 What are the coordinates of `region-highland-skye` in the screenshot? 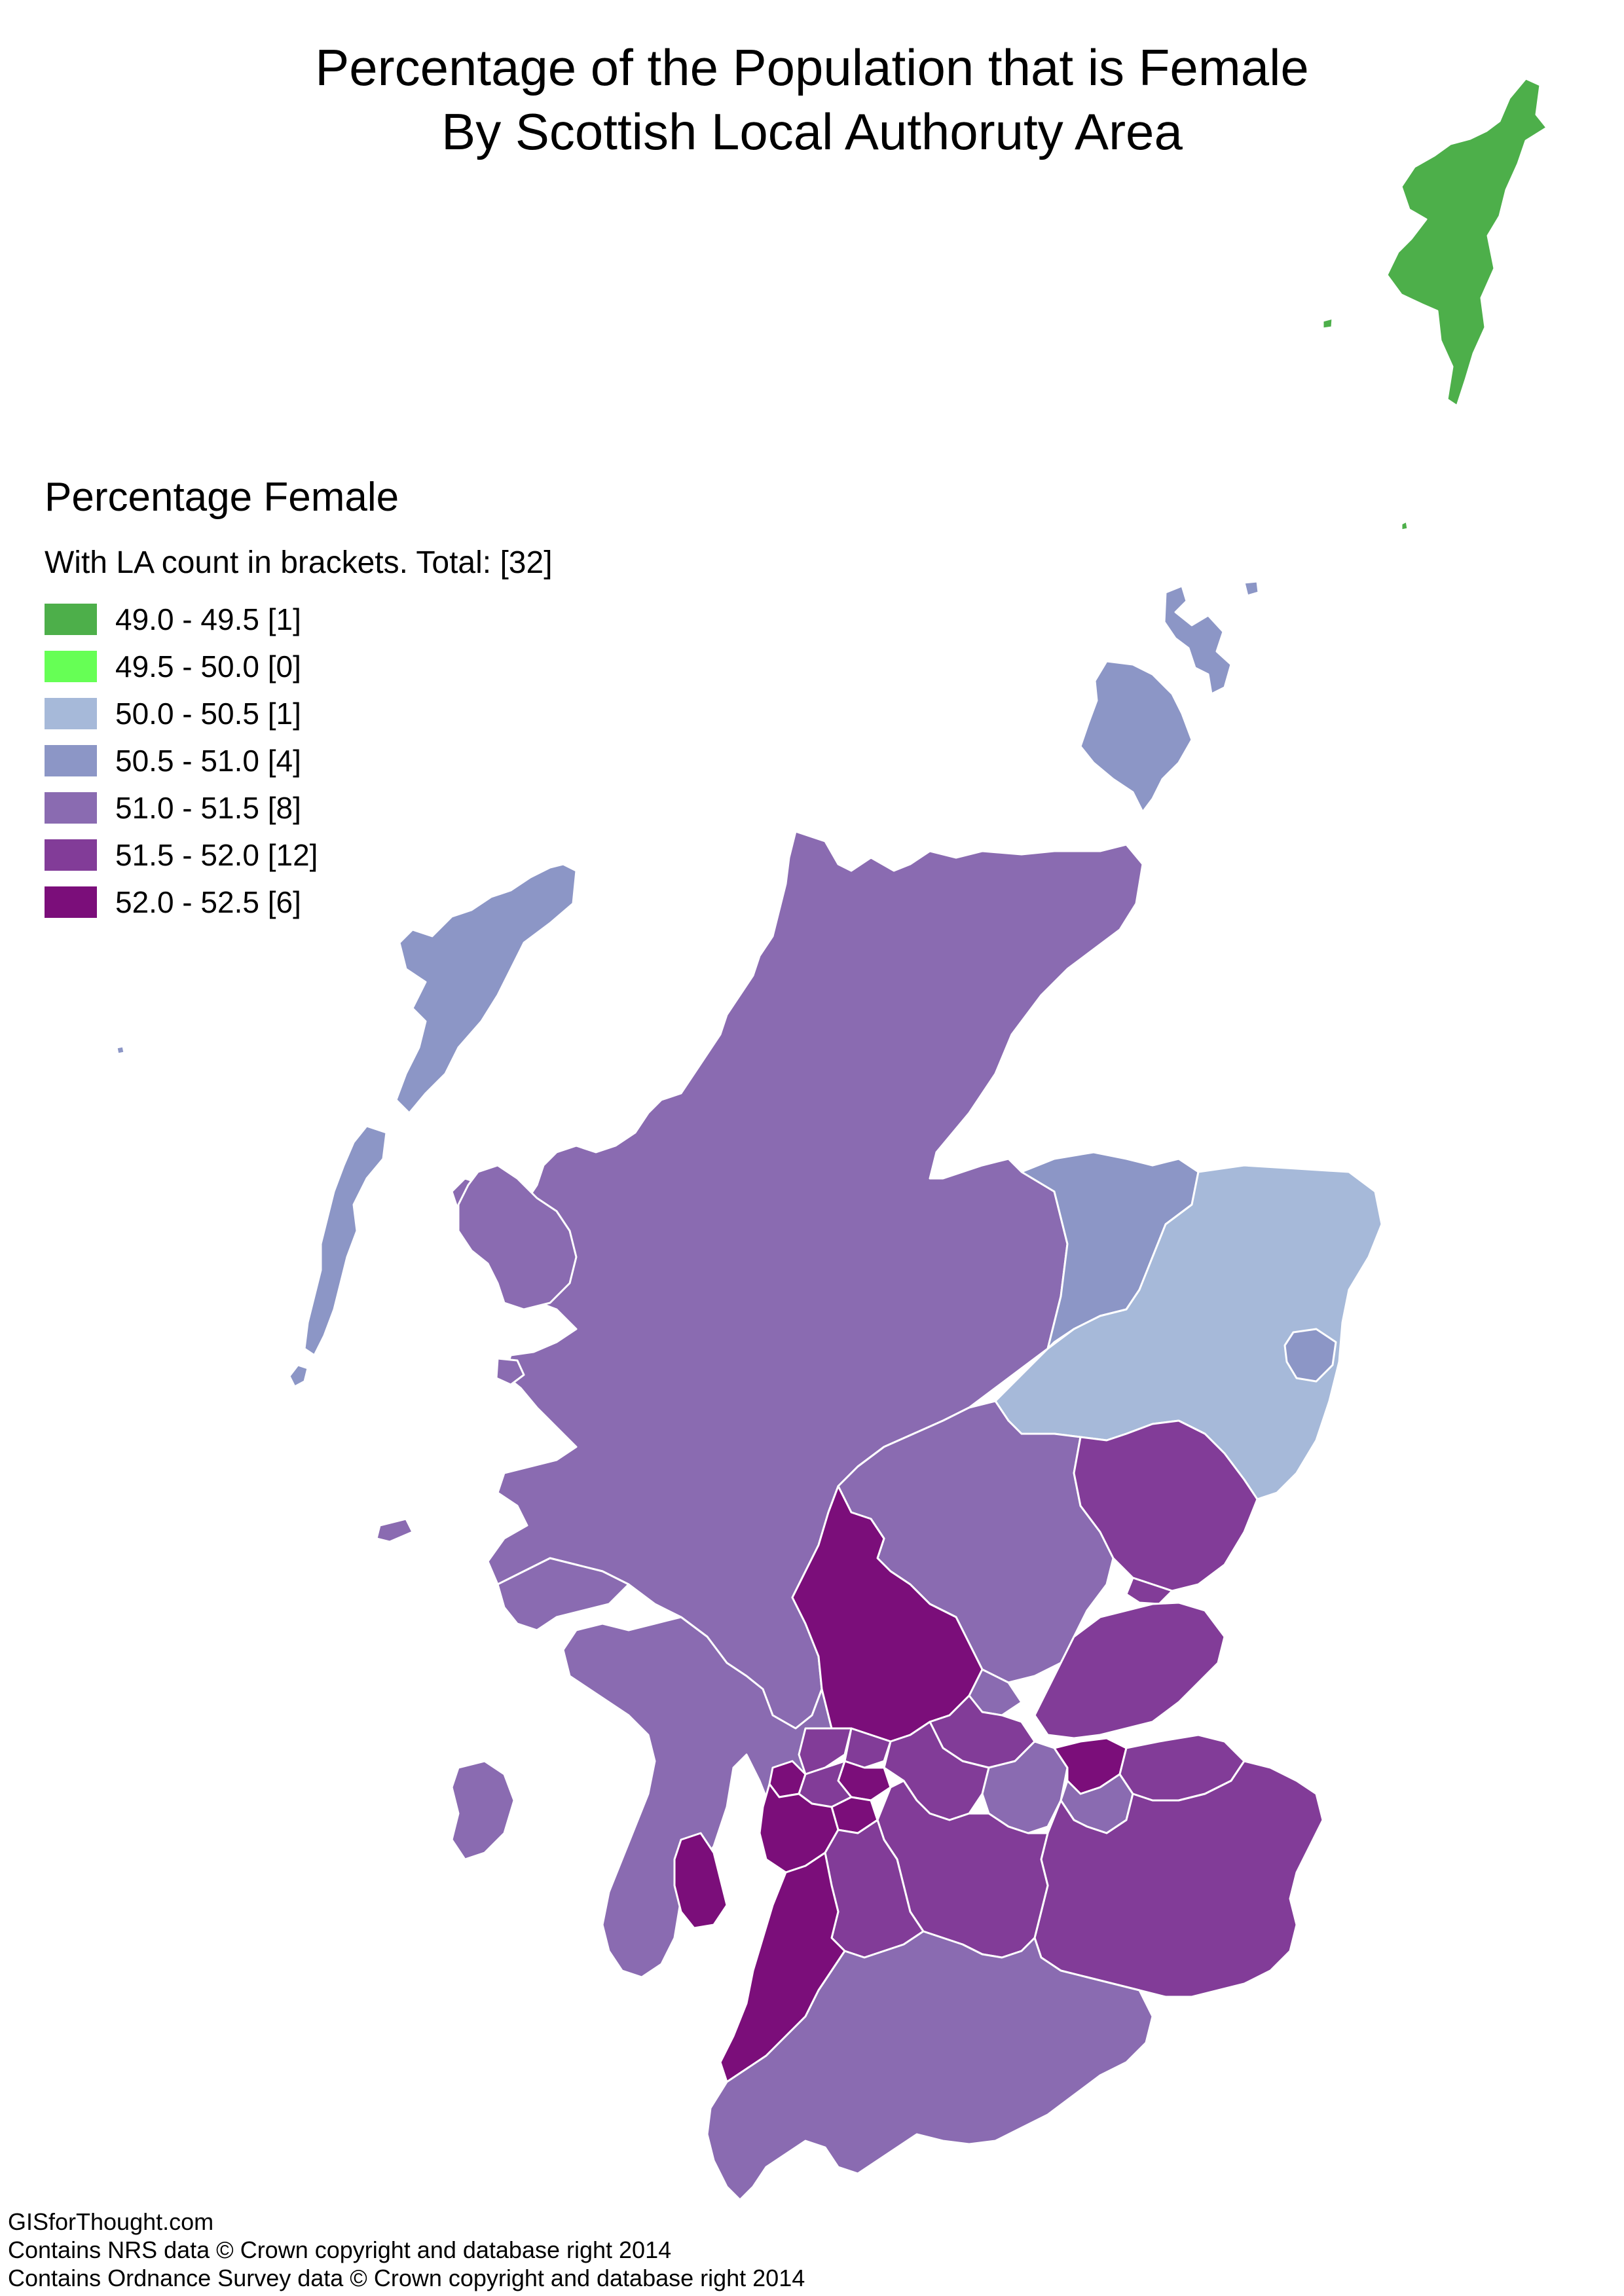 It's located at (517, 1237).